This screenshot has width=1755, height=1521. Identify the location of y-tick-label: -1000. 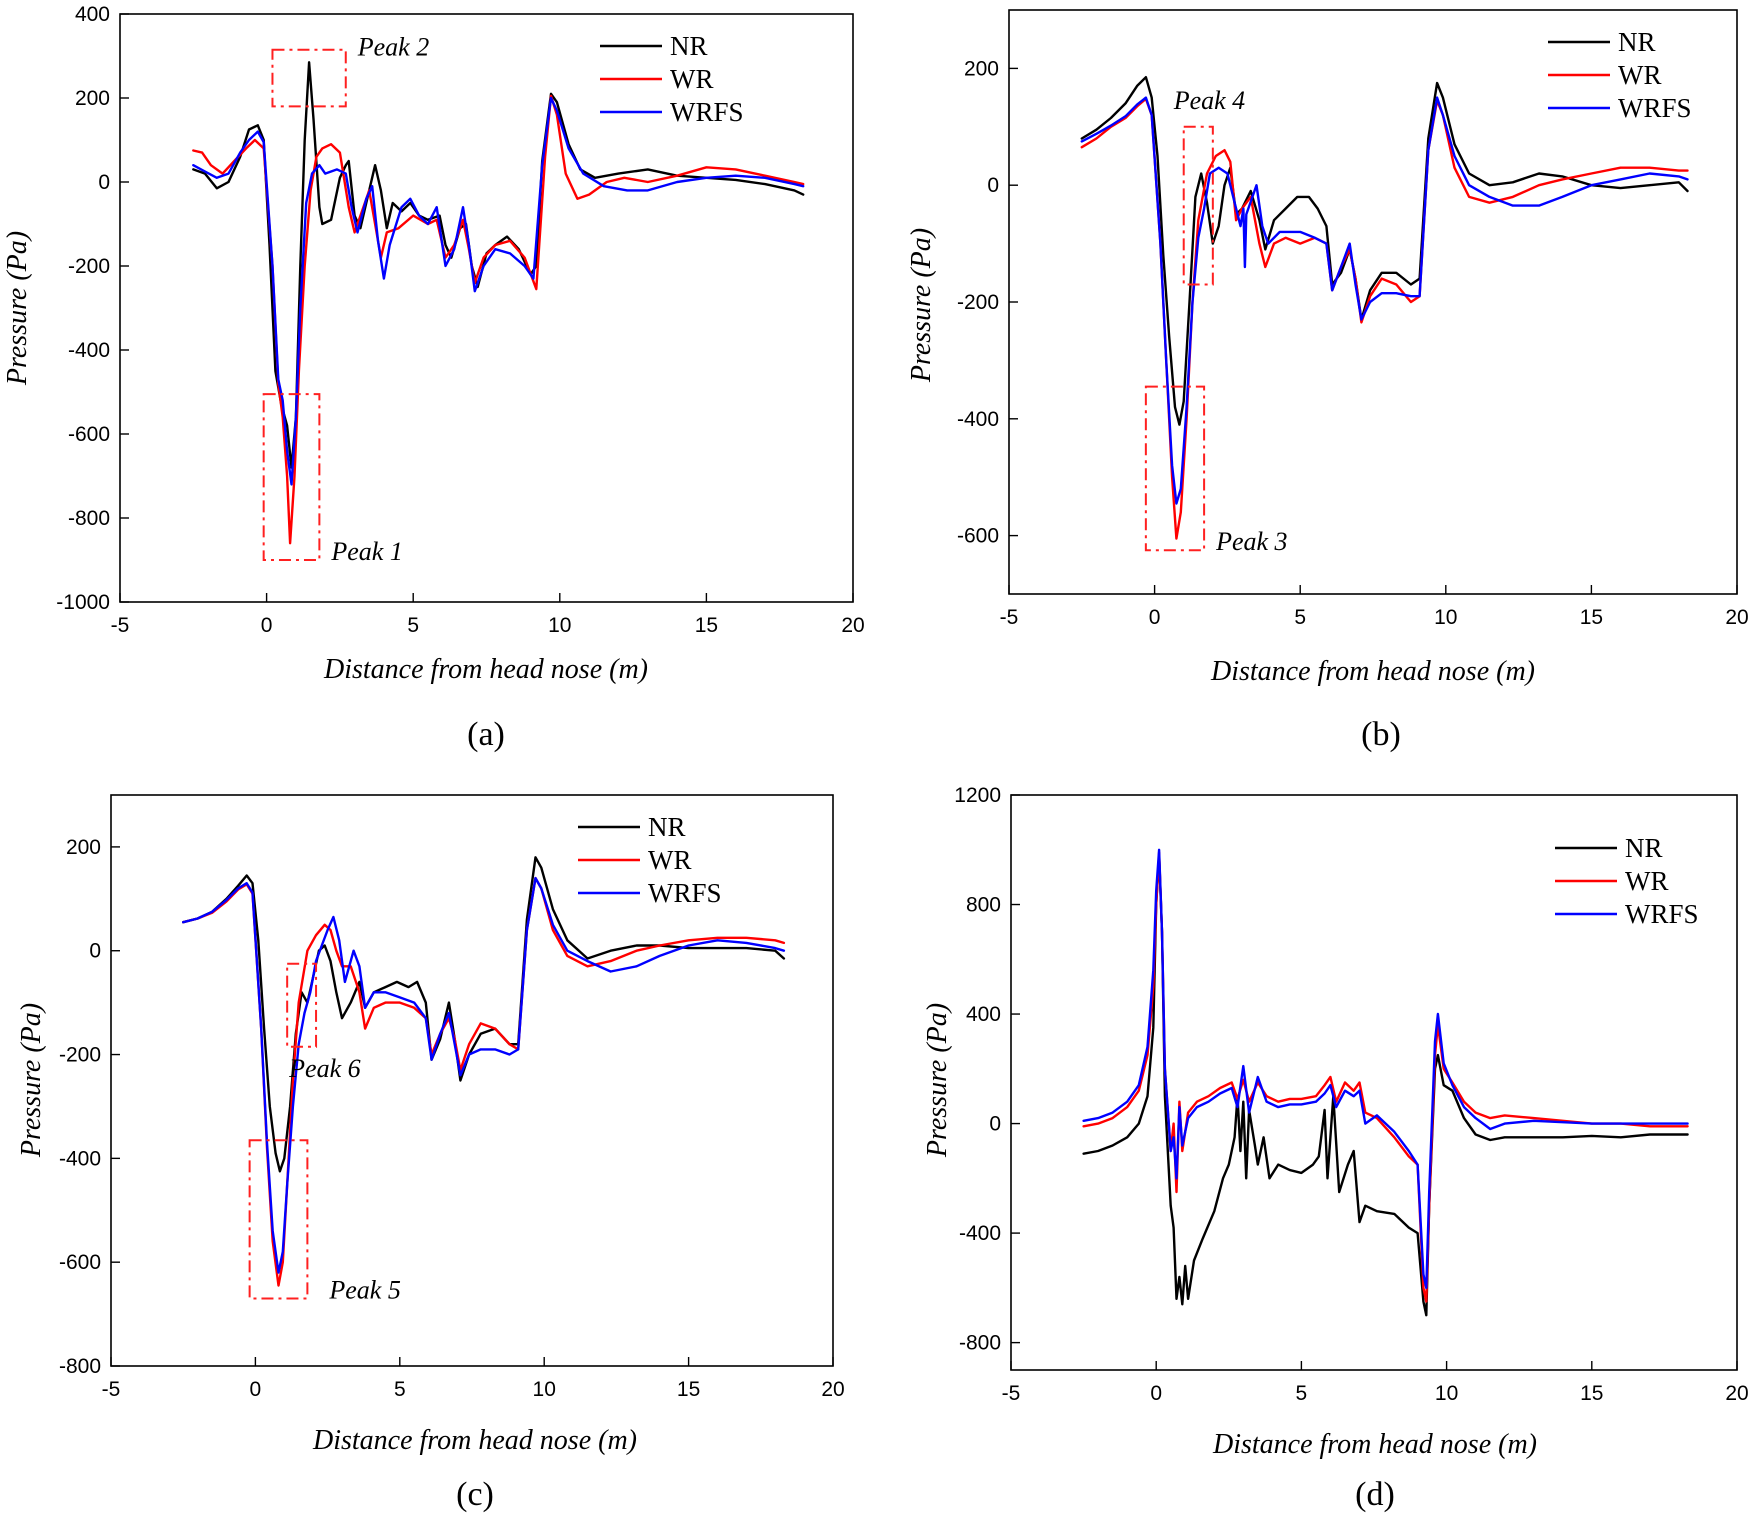
(83, 602).